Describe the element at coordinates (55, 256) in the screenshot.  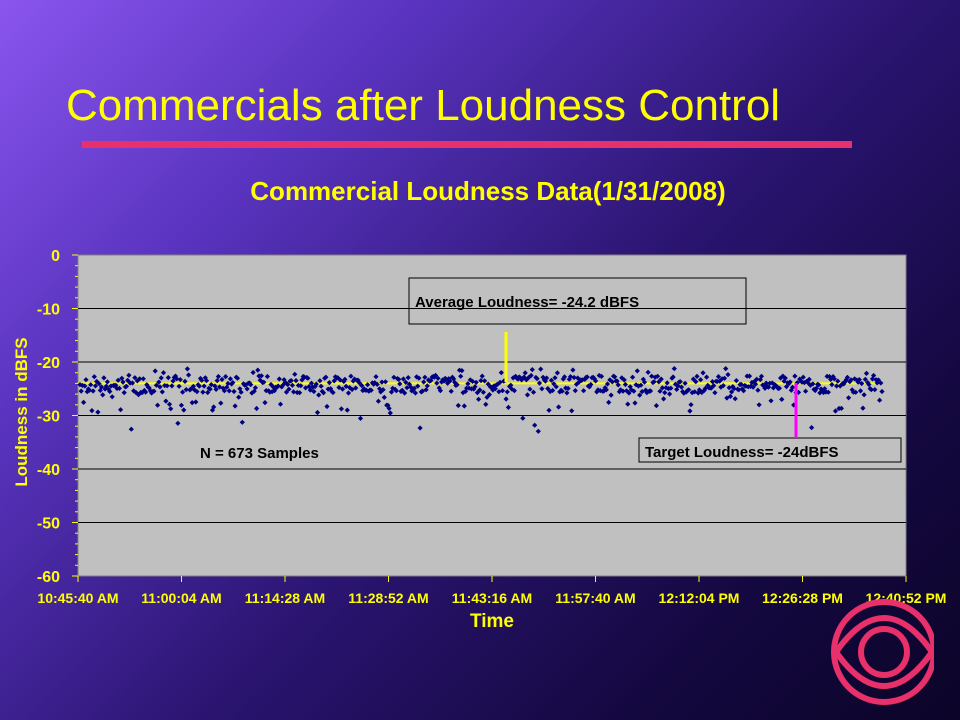
I see `y-tick-label: 0` at that location.